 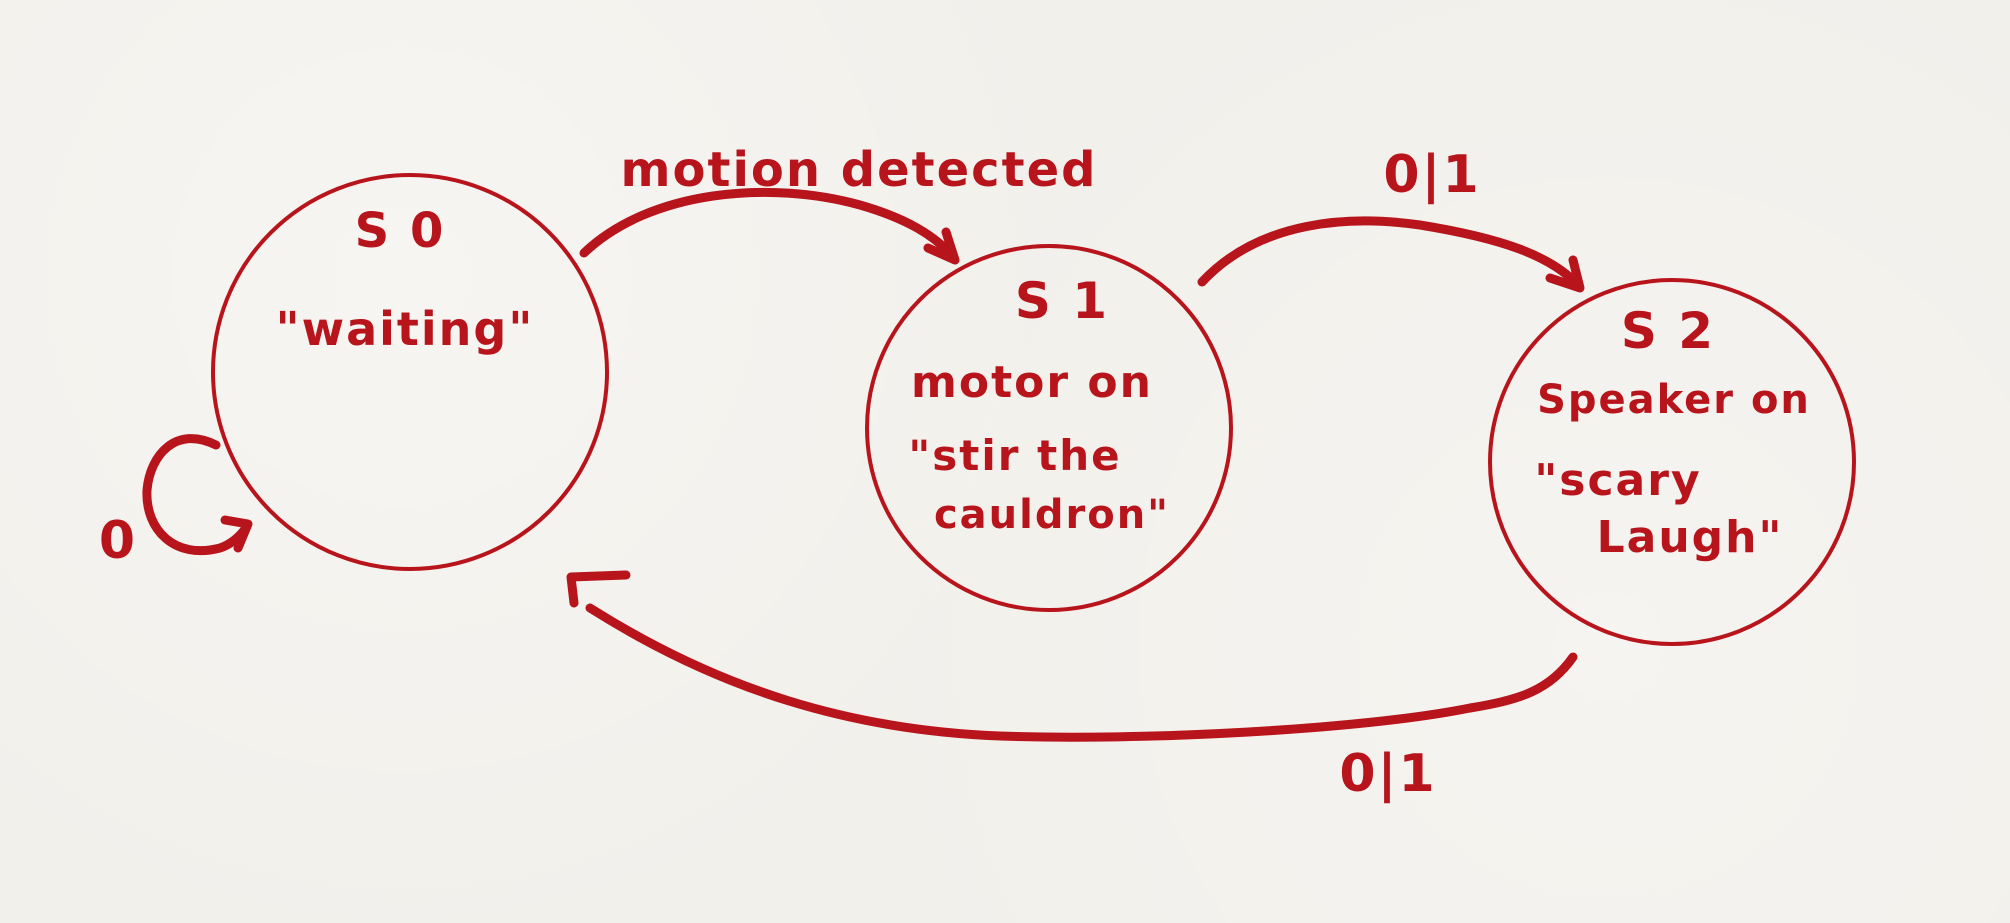 What do you see at coordinates (118, 541) in the screenshot?
I see `self-loop-label: 0` at bounding box center [118, 541].